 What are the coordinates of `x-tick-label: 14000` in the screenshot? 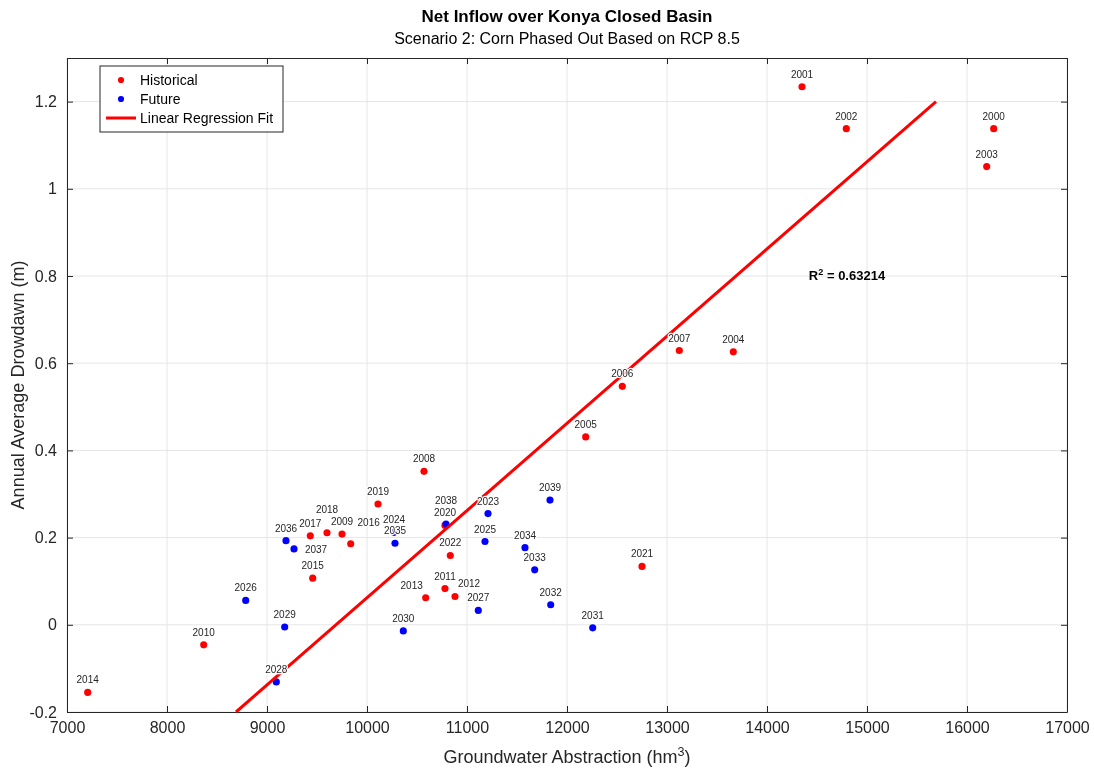 It's located at (767, 728).